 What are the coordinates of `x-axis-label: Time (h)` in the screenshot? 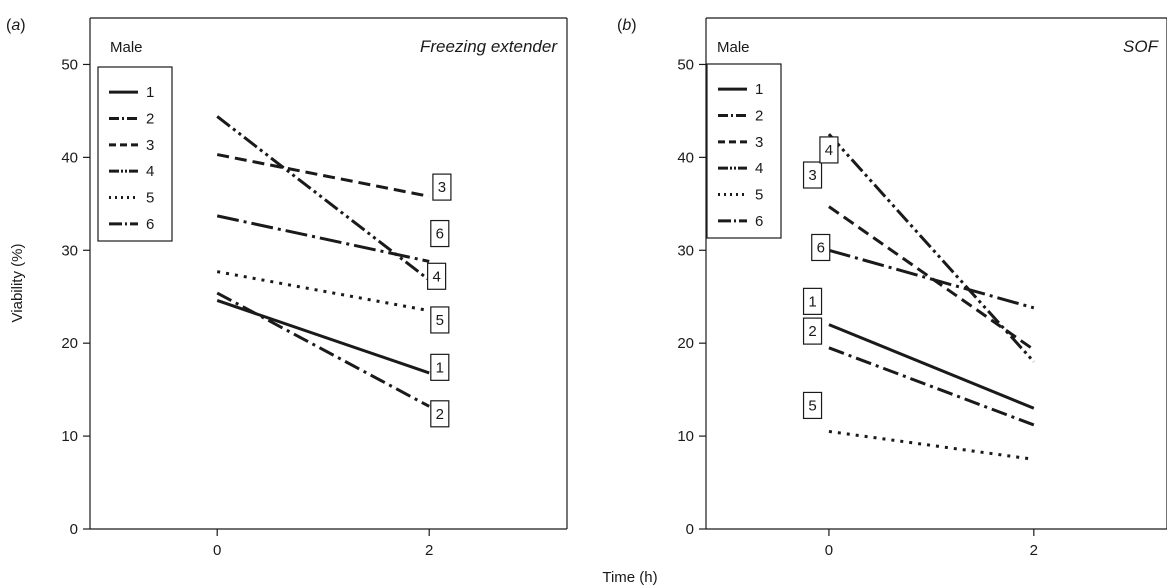 It's located at (629, 577).